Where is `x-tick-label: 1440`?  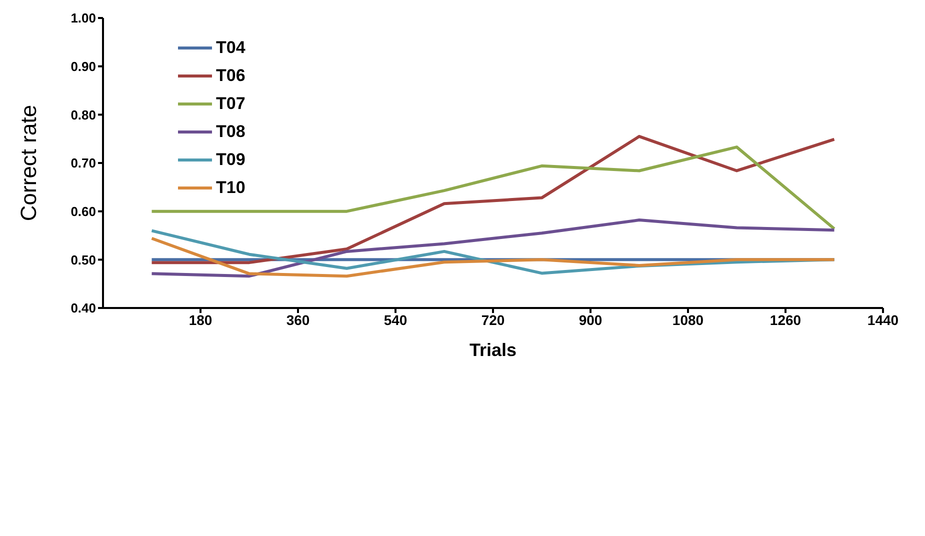 x-tick-label: 1440 is located at coordinates (883, 320).